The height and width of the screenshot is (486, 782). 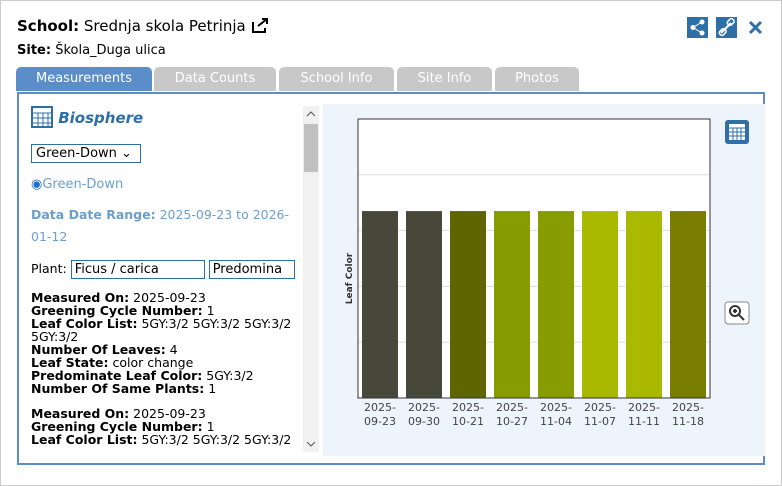 I want to click on x-tick-label: 2025-10-21, so click(x=468, y=414).